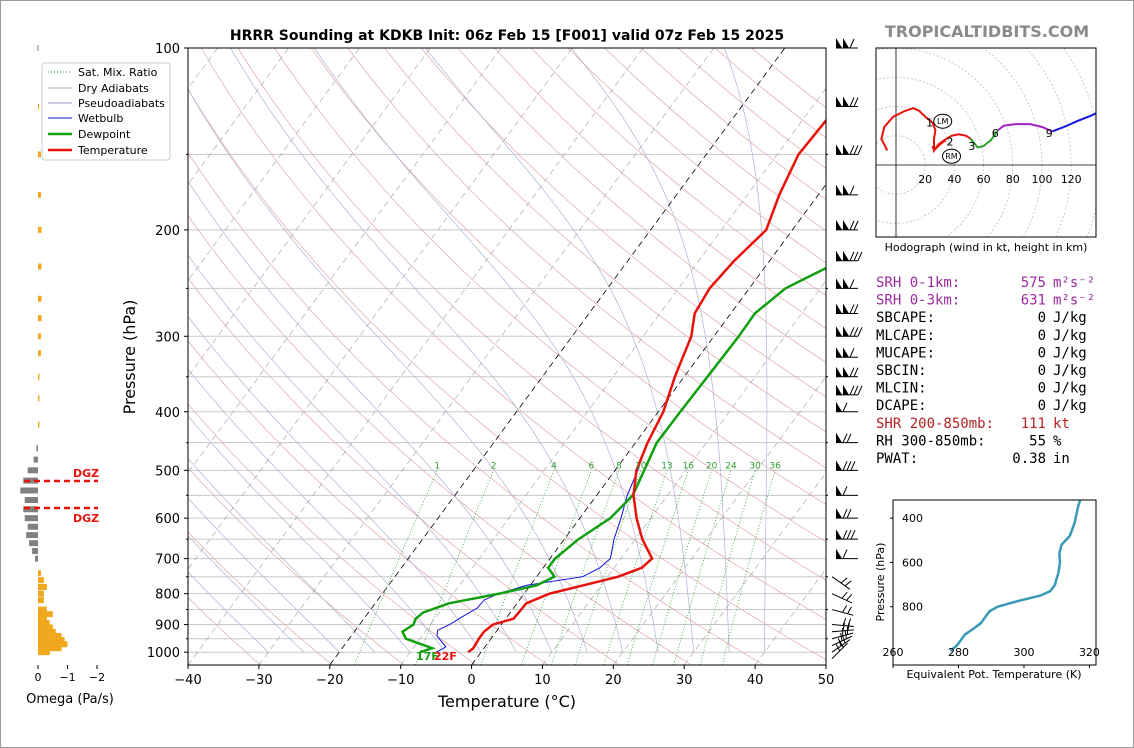 This screenshot has width=1134, height=748. What do you see at coordinates (1013, 179) in the screenshot?
I see `hodograph-tick-label: 80` at bounding box center [1013, 179].